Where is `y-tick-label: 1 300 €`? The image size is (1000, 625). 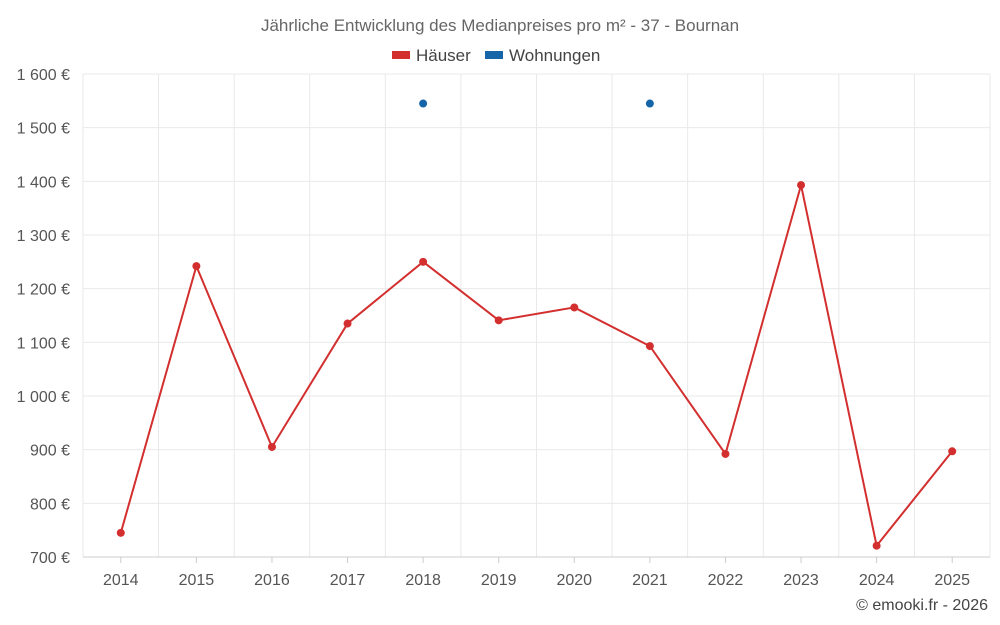
y-tick-label: 1 300 € is located at coordinates (43, 236).